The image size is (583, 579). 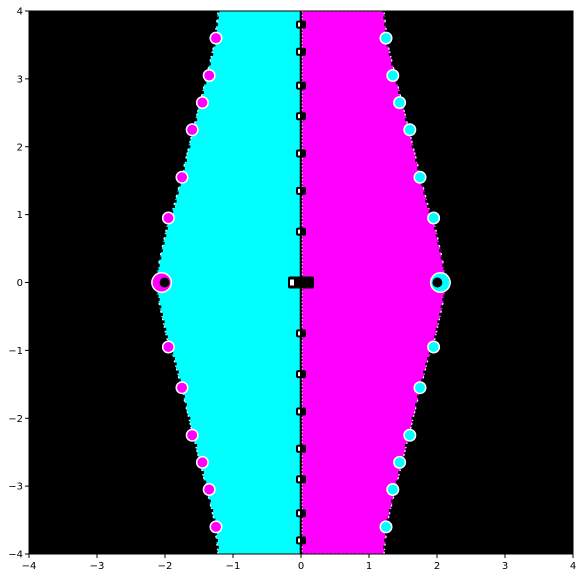 What do you see at coordinates (20, 12) in the screenshot?
I see `y-tick-label: 4` at bounding box center [20, 12].